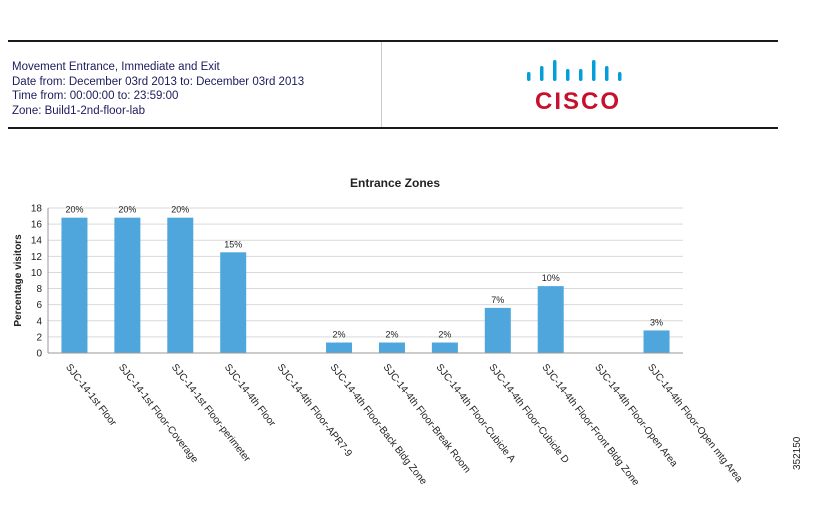  Describe the element at coordinates (116, 67) in the screenshot. I see `report-title: Movement Entrance, Immediate and Exit` at that location.